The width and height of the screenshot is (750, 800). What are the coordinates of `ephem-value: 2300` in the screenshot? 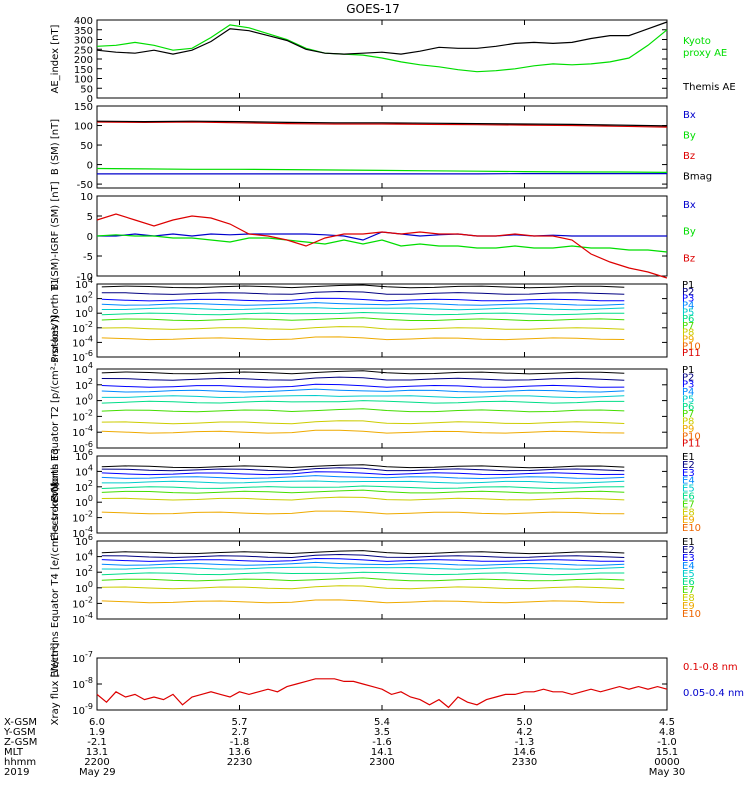 It's located at (381, 762).